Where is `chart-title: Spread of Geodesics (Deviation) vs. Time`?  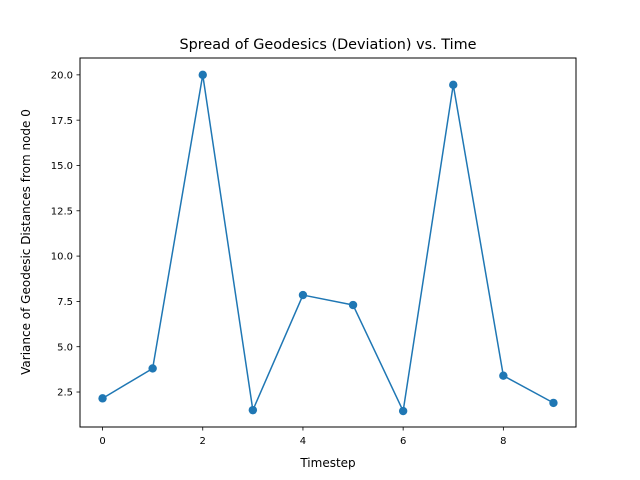 chart-title: Spread of Geodesics (Deviation) vs. Time is located at coordinates (328, 45).